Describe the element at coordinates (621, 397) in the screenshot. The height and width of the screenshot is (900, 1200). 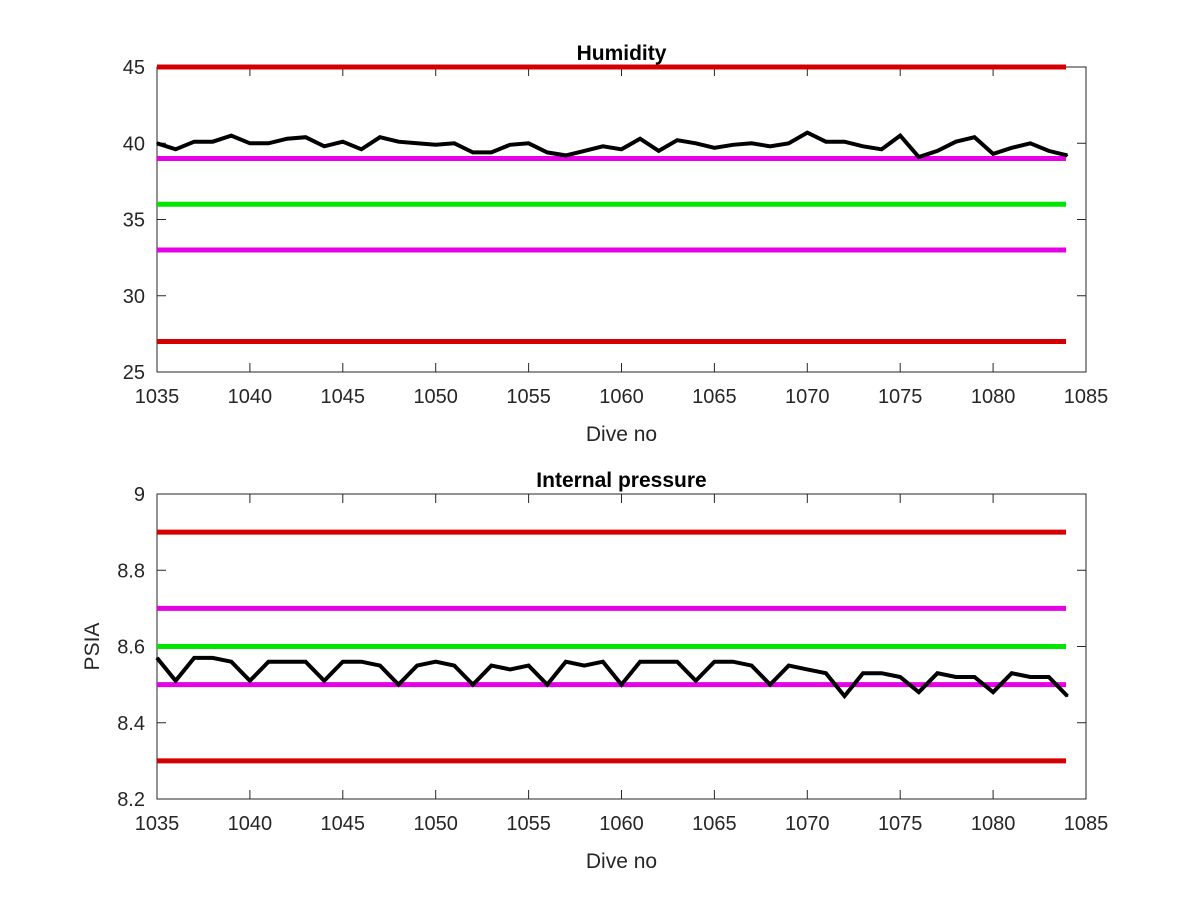
I see `x-tick-label: 1060` at that location.